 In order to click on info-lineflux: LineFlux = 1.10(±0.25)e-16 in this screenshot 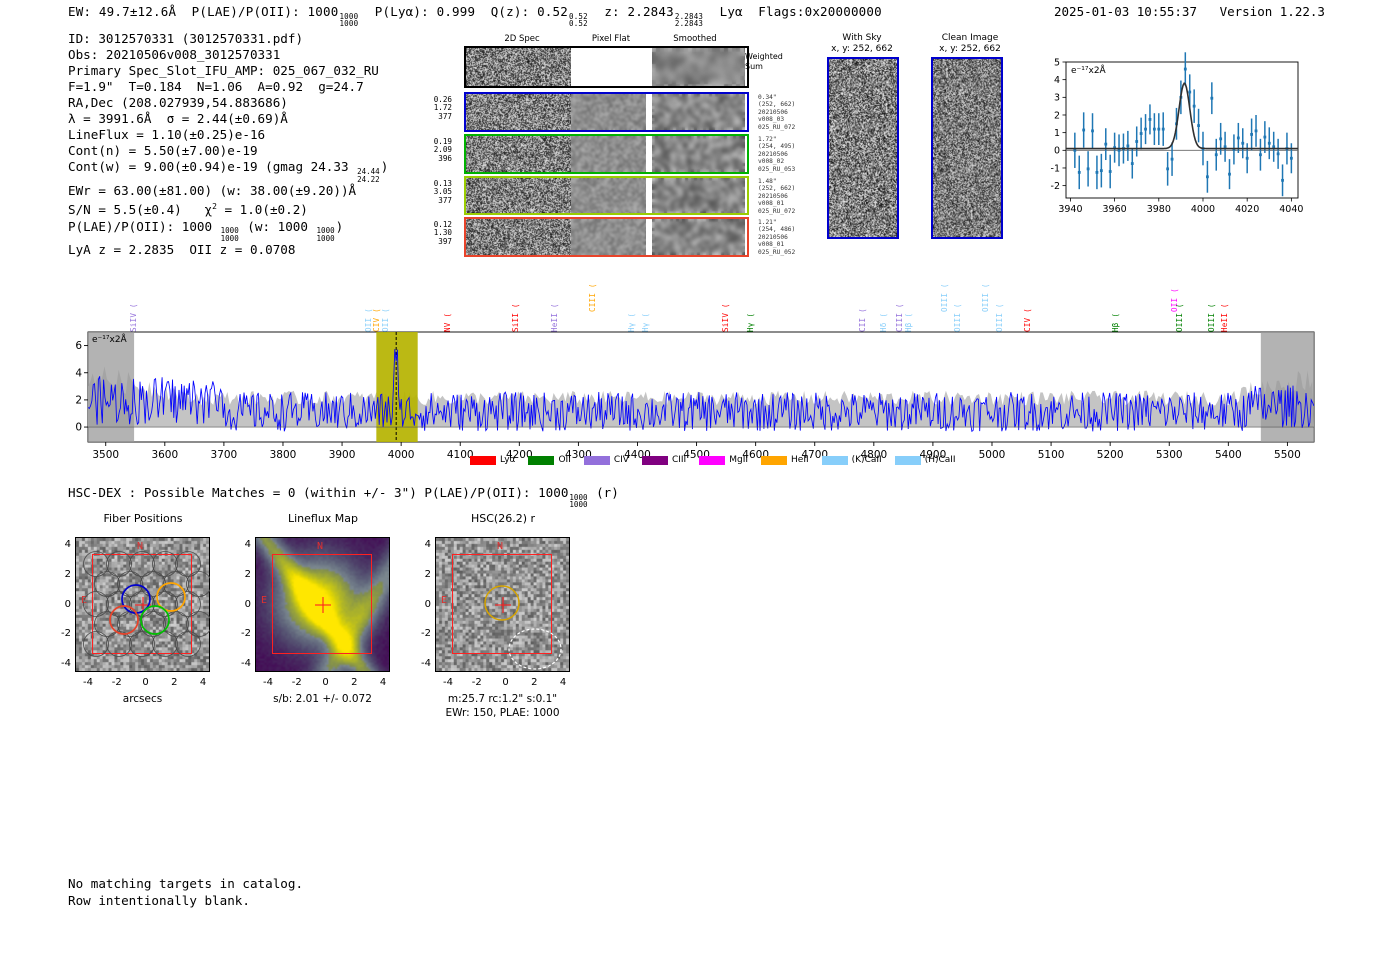, I will do `click(167, 135)`.